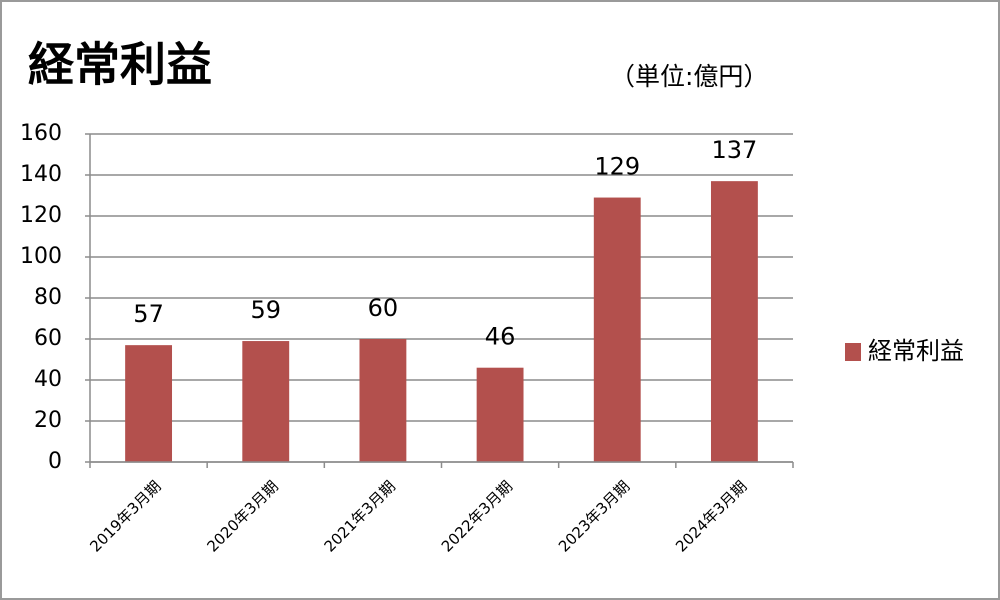 This screenshot has width=1000, height=600. I want to click on value-label: 57, so click(148, 314).